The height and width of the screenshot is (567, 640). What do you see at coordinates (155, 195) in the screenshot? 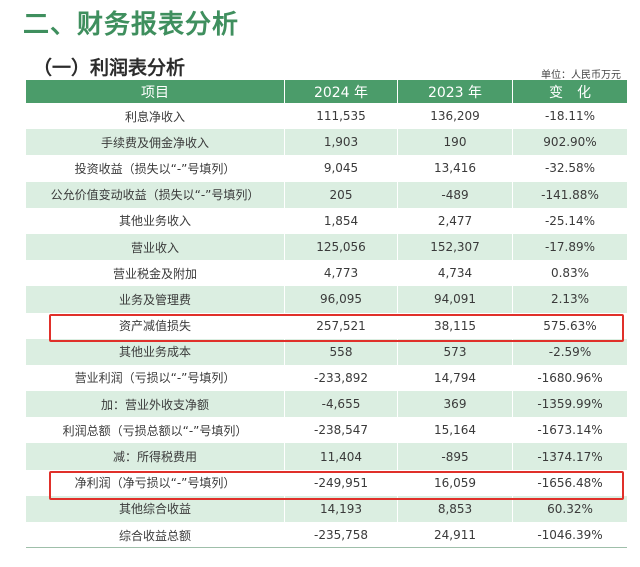
I see `row-label: 公允价值变动收益（损失以“-”号填列）` at bounding box center [155, 195].